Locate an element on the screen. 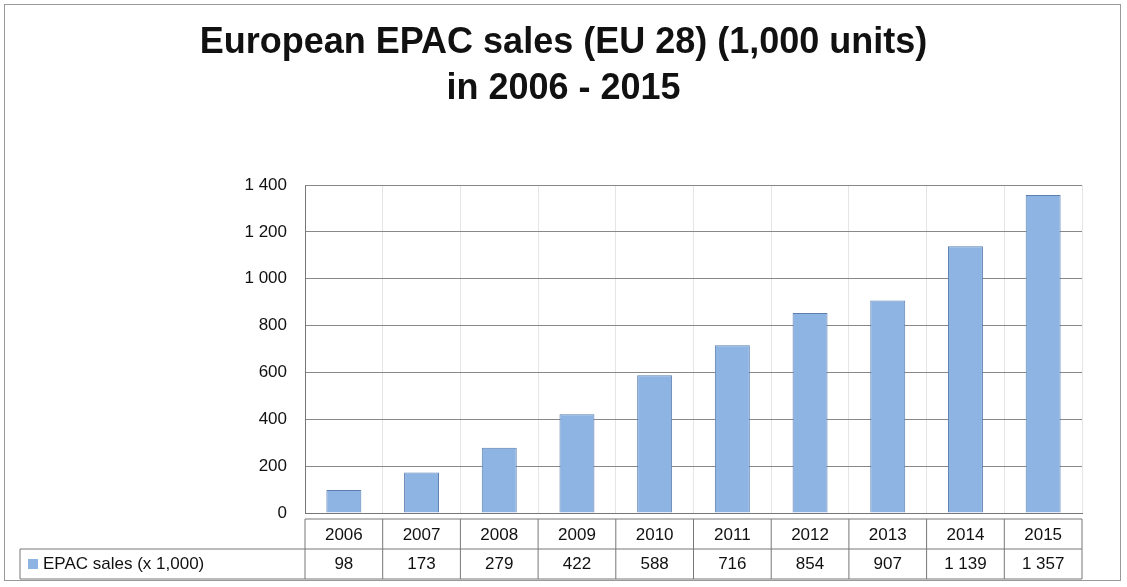 This screenshot has width=1127, height=587. data-label: 173 is located at coordinates (421, 563).